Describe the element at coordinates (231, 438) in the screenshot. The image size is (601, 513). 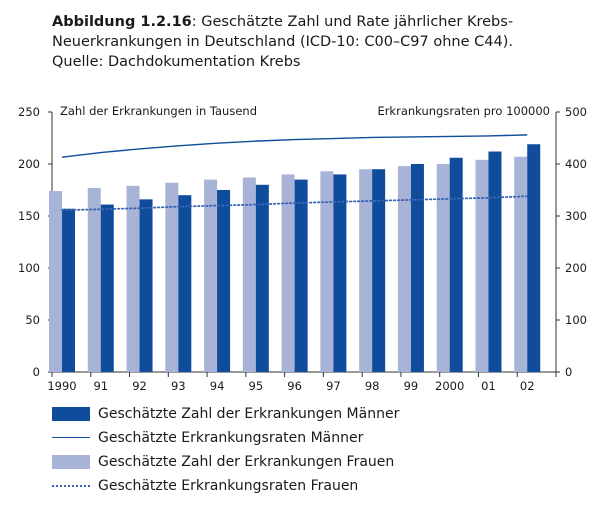
I see `legend-label-maenner-rate: Geschätzte Erkrankungsraten Männer` at that location.